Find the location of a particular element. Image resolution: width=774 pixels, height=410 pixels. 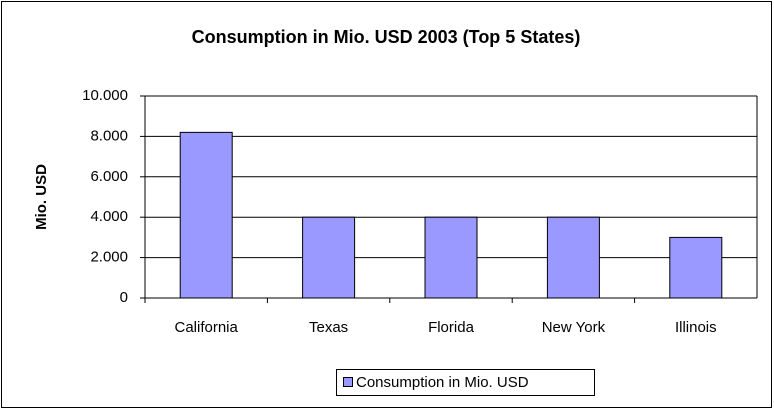

y-tick-label: 2.000 is located at coordinates (109, 257).